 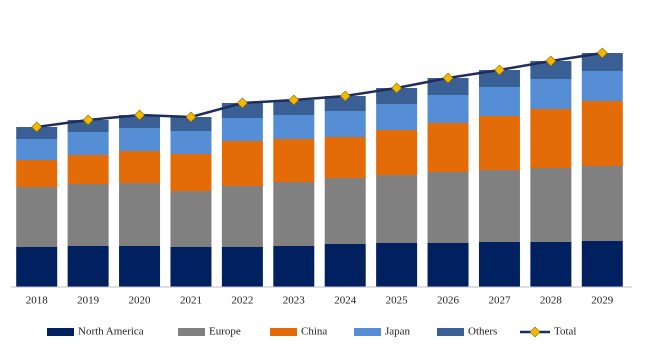 What do you see at coordinates (602, 301) in the screenshot?
I see `x-tick-label: 2029` at bounding box center [602, 301].